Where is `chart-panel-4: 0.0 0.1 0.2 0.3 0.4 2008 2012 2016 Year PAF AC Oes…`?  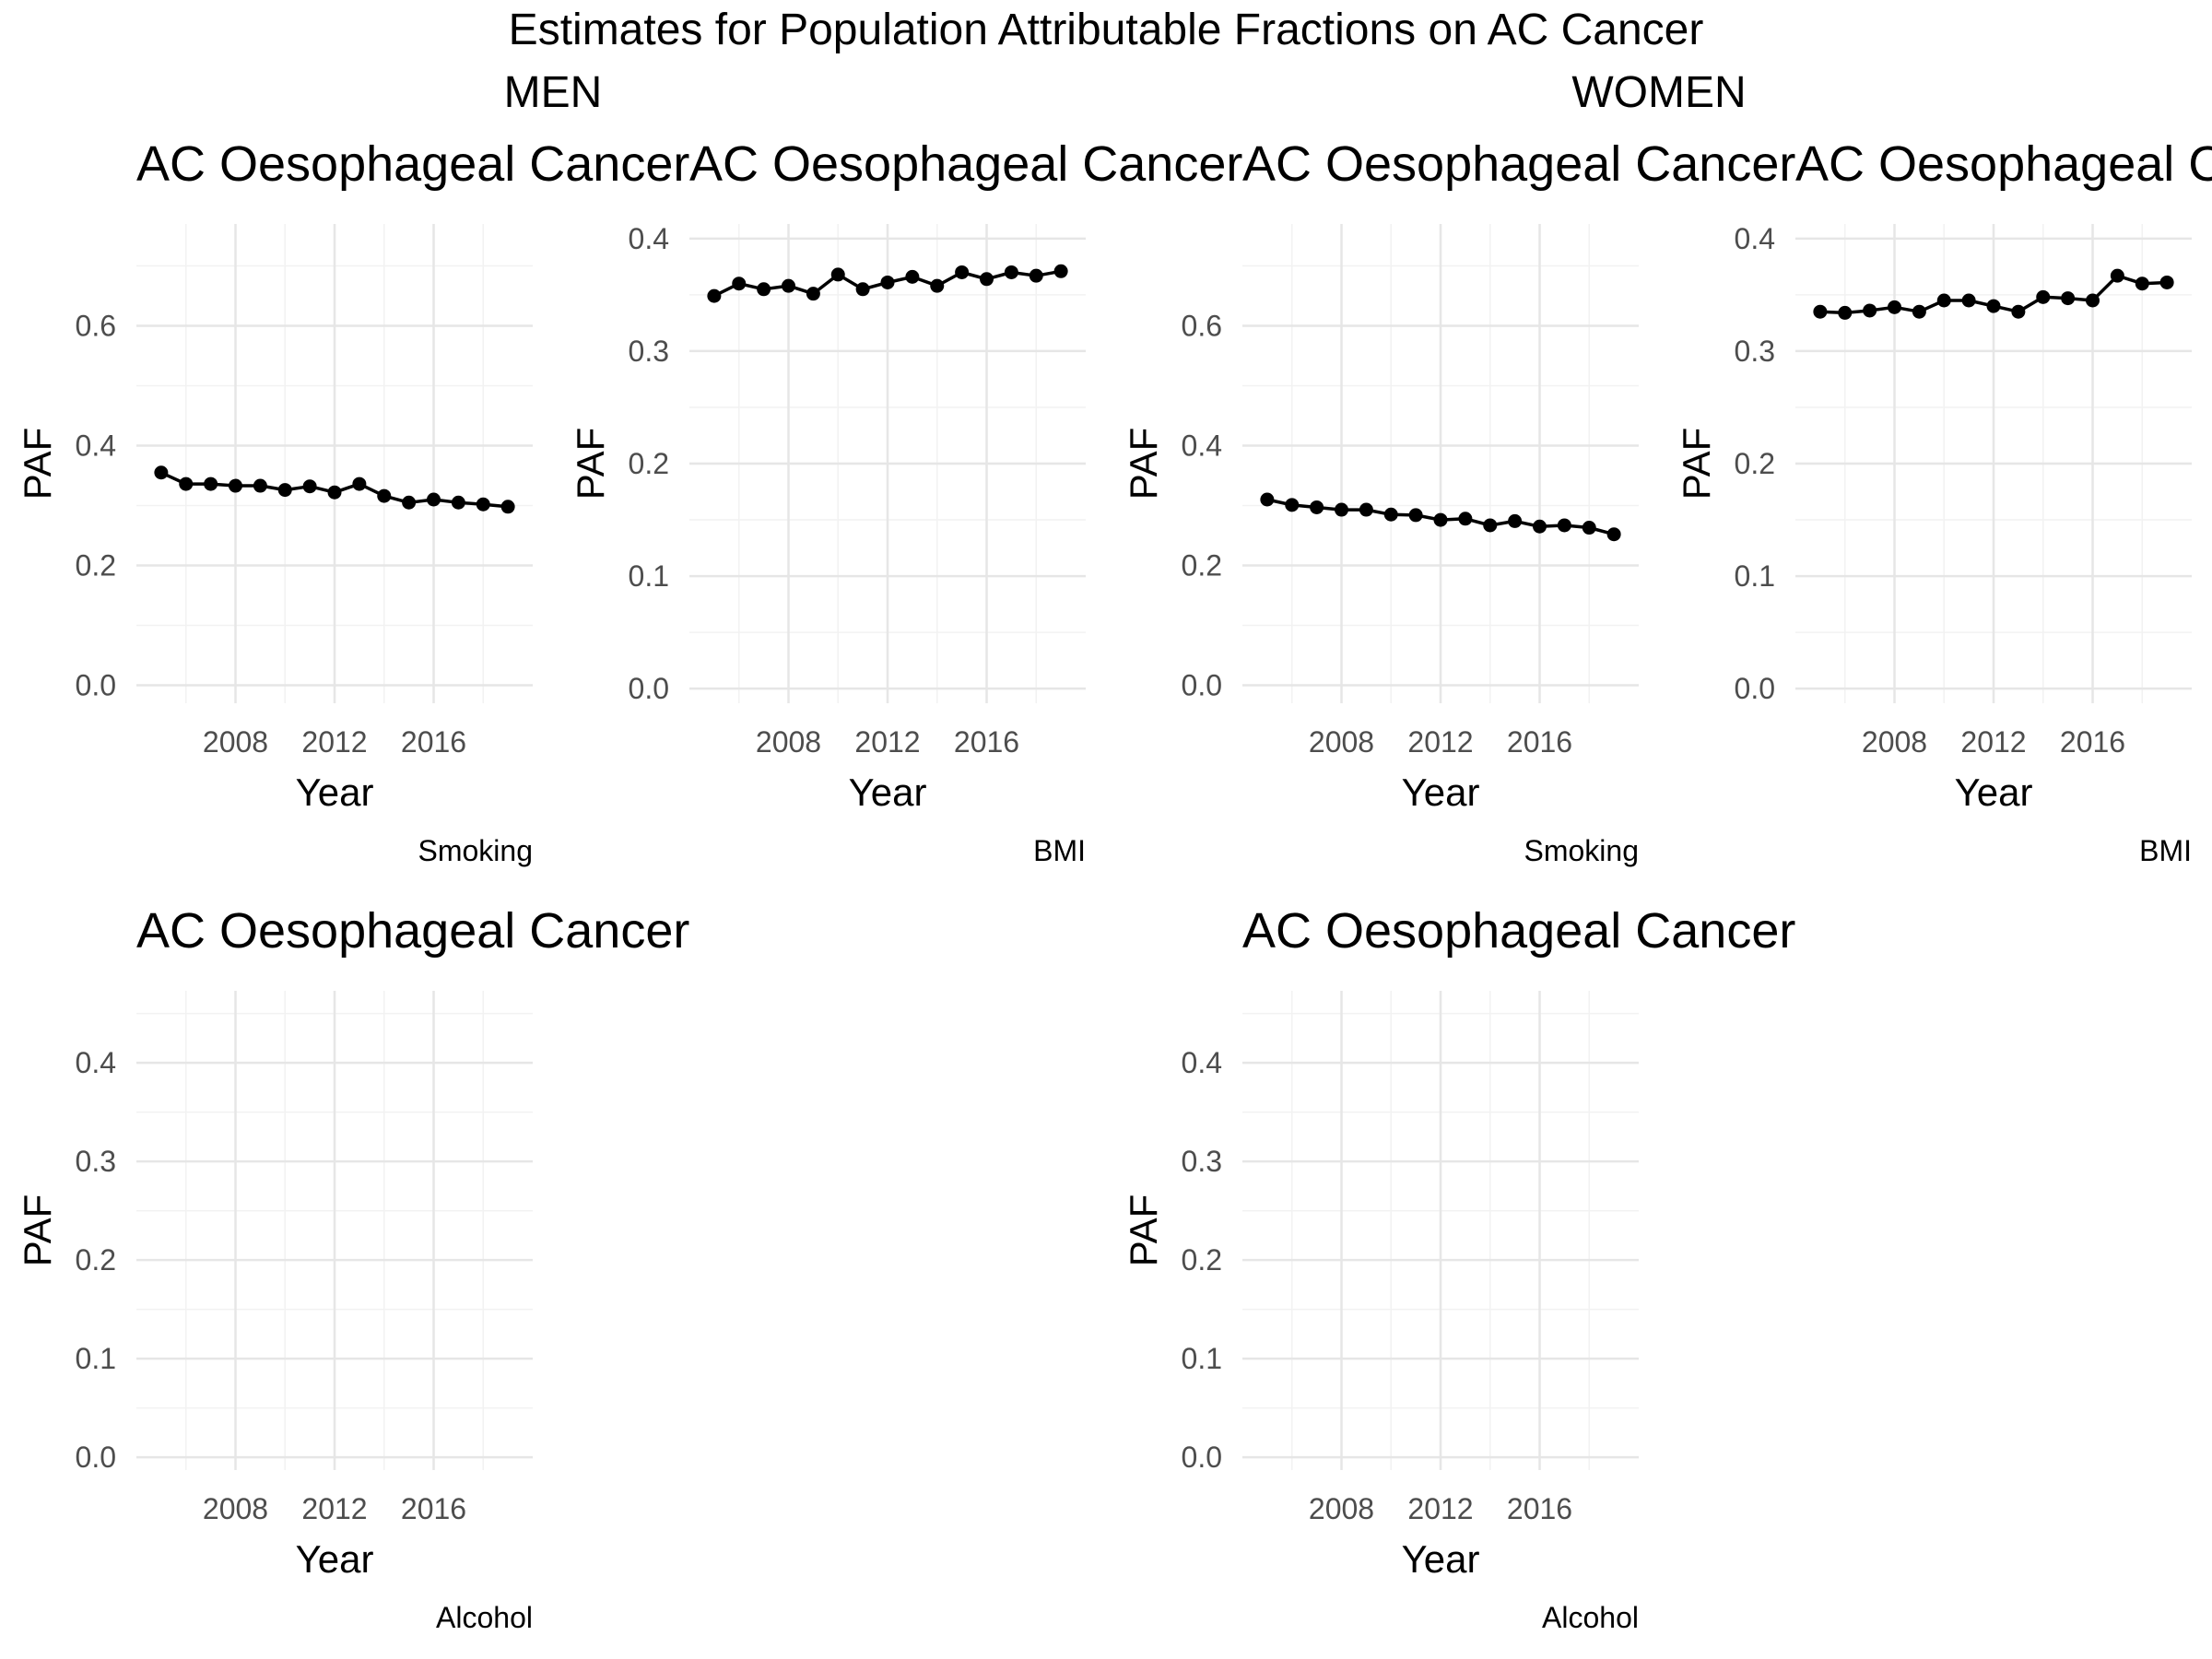
chart-panel-4: 0.0 0.1 0.2 0.3 0.4 2008 2012 2016 Year PAF AC Oes… is located at coordinates (1943, 501).